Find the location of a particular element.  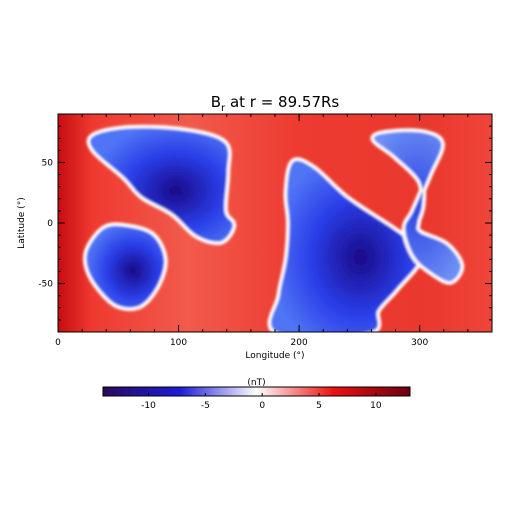

colorbar: (nT) -10 -5 0 5 10 is located at coordinates (256, 394).